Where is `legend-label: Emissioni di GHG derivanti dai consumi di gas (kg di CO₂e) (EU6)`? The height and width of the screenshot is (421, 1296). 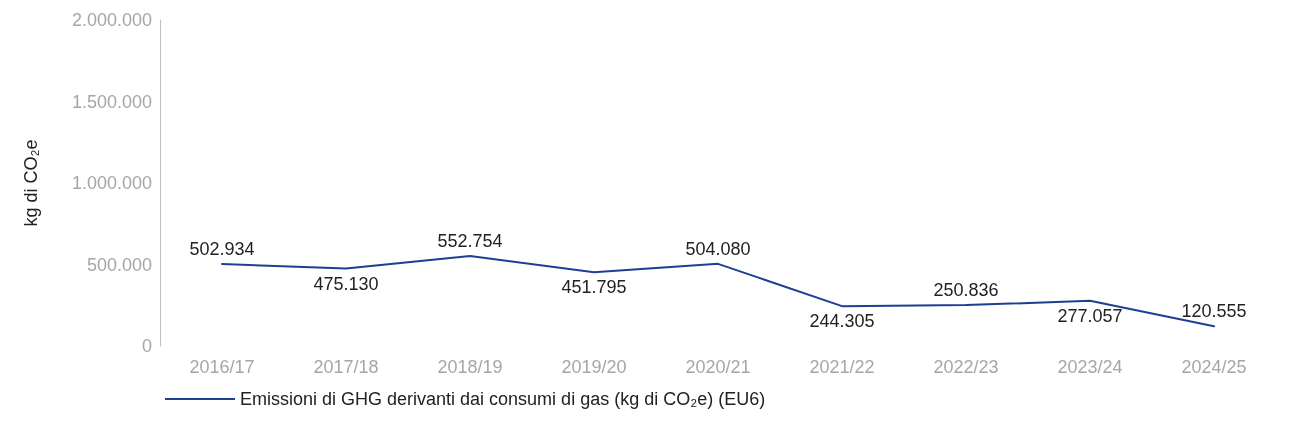 legend-label: Emissioni di GHG derivanti dai consumi di gas (kg di CO₂e) (EU6) is located at coordinates (503, 399).